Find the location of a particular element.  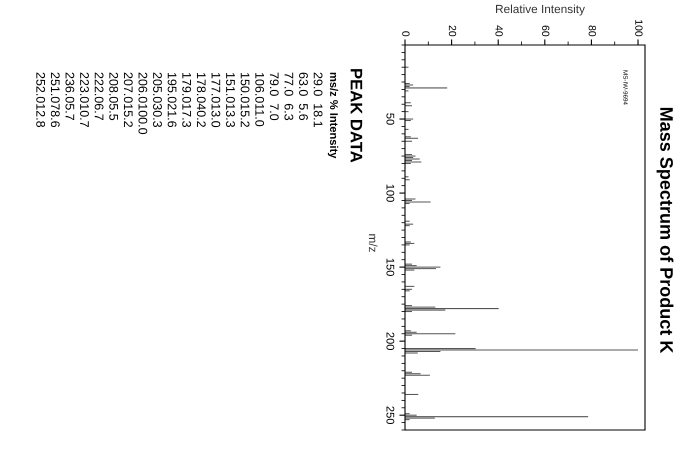

x-tick-label: 60 is located at coordinates (546, 31).